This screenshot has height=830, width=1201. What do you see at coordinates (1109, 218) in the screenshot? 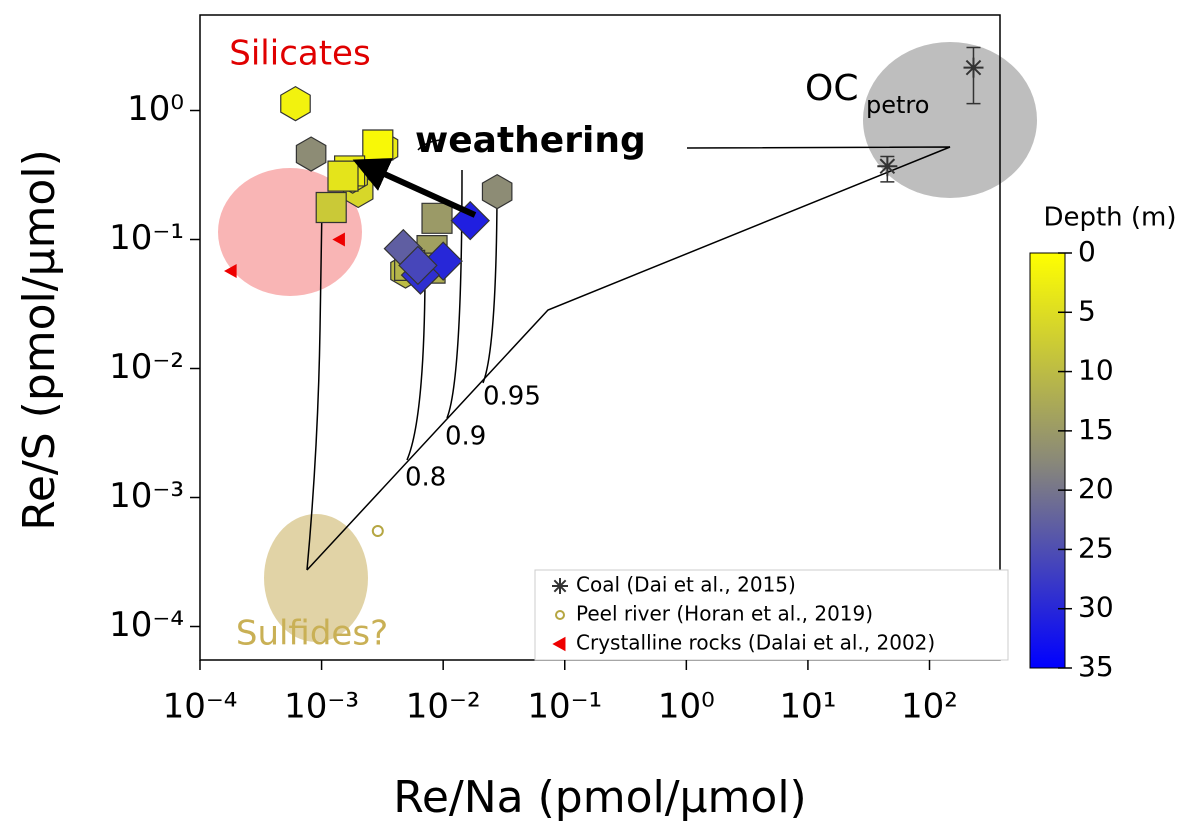
I see `colorbar-label: Depth (m)` at bounding box center [1109, 218].